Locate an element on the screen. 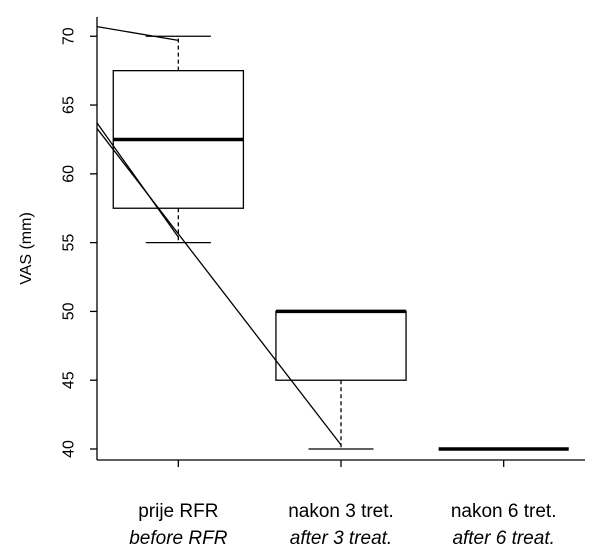 This screenshot has height=554, width=592. category-label: nakon 6 tret. is located at coordinates (504, 511).